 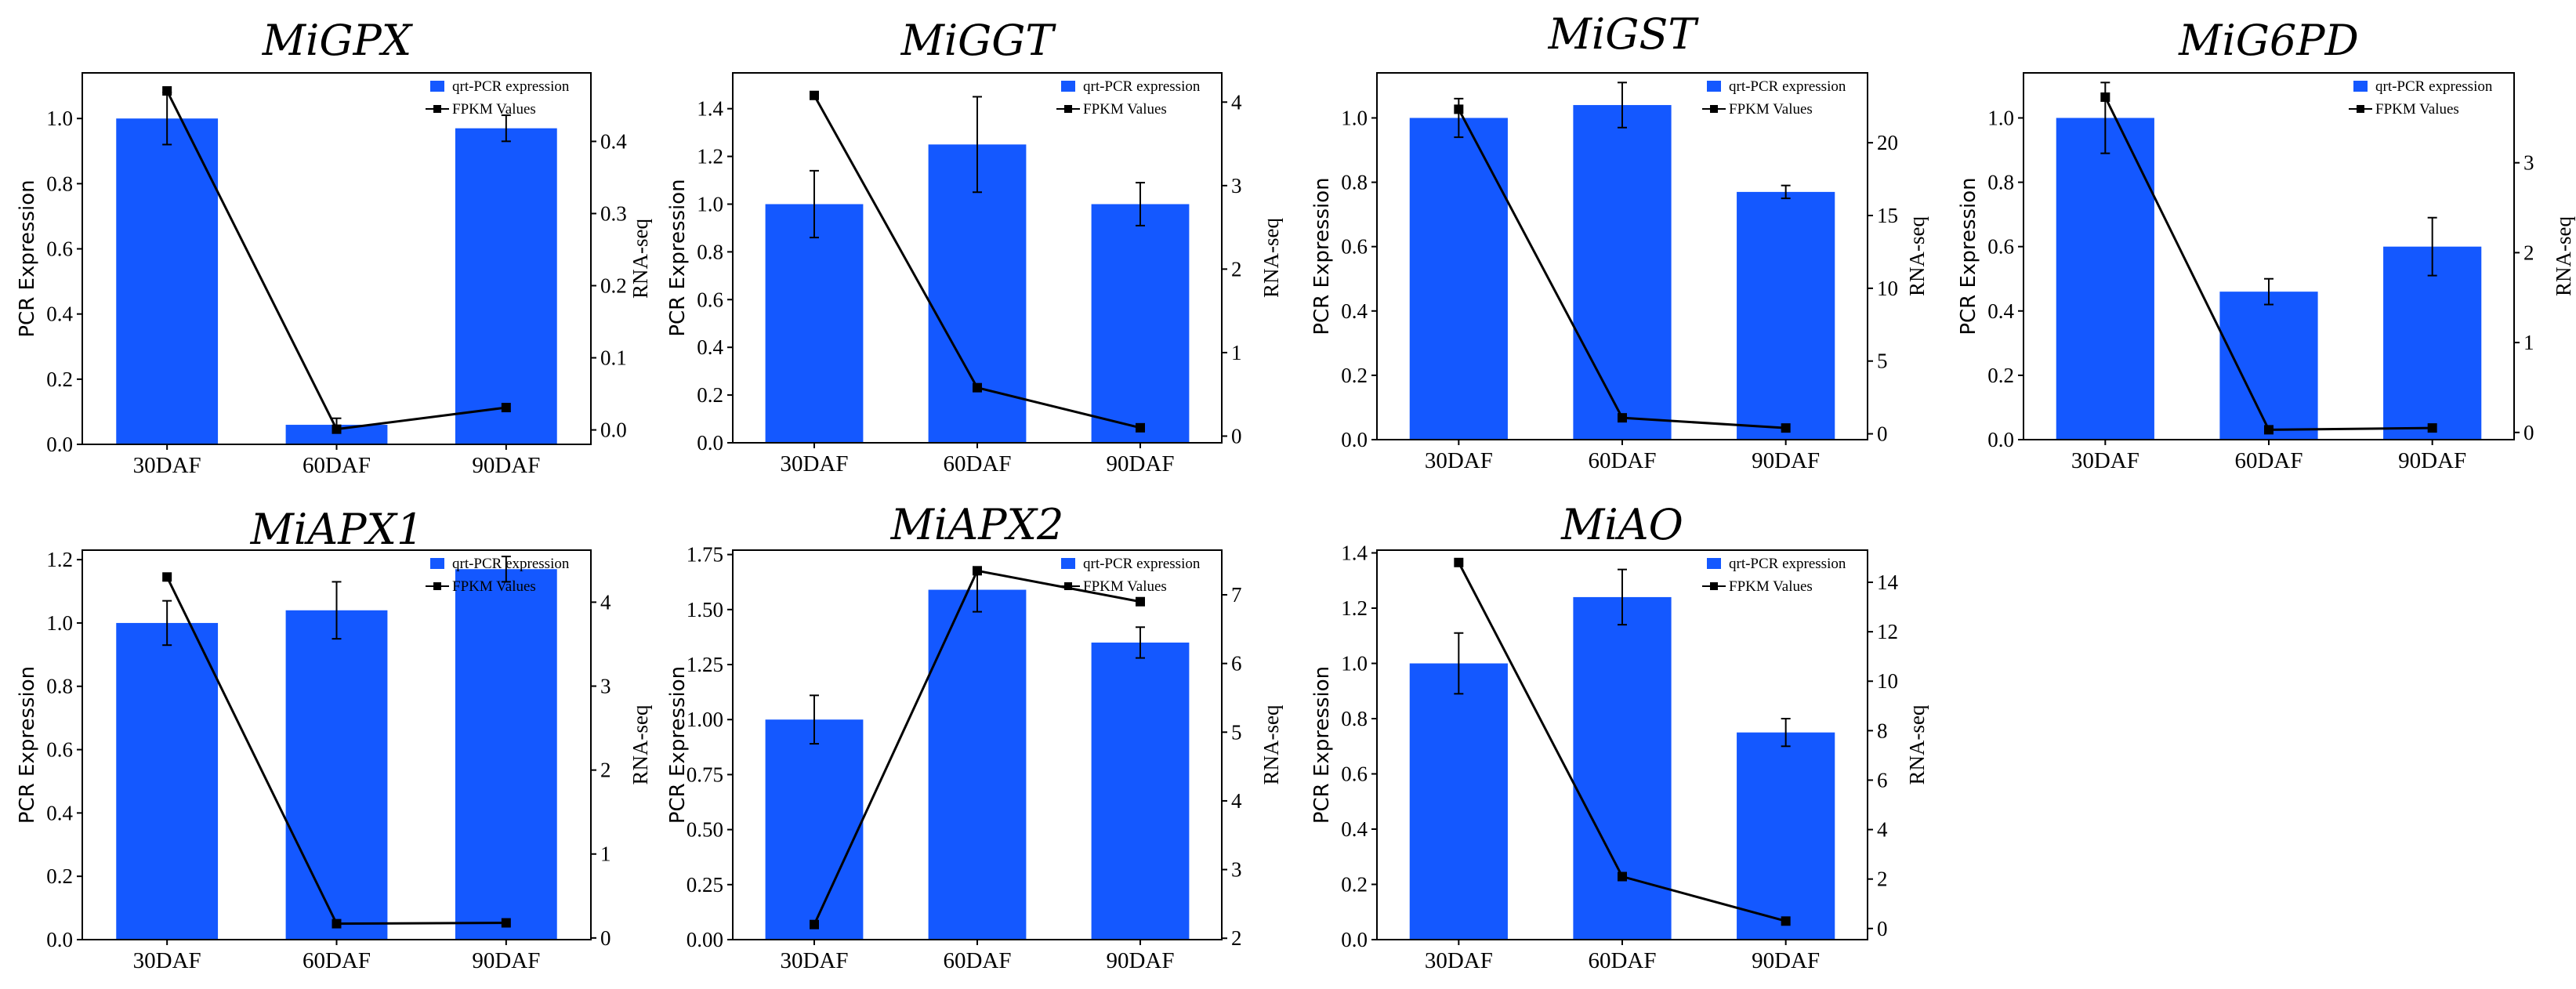 What do you see at coordinates (1888, 582) in the screenshot?
I see `y2-tick-label: 14` at bounding box center [1888, 582].